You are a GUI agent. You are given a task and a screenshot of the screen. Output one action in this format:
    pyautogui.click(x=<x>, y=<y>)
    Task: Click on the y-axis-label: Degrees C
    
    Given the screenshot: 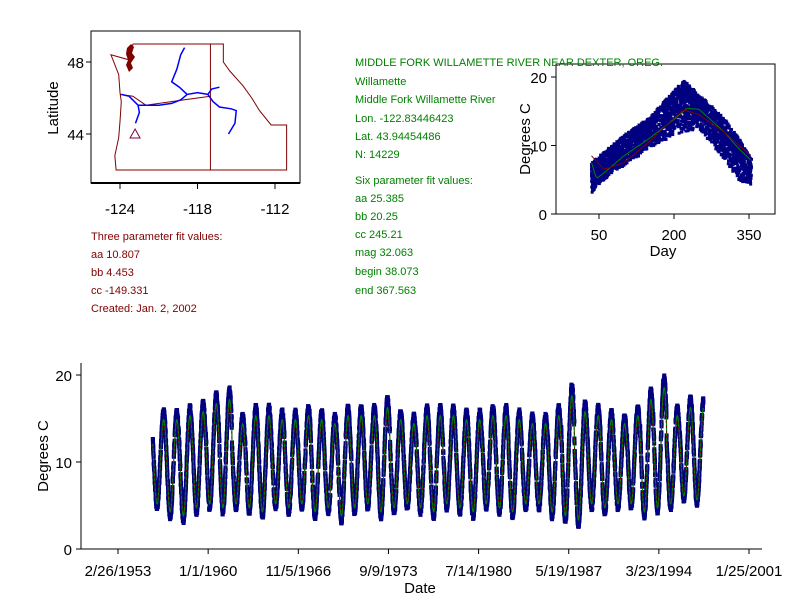 What is the action you would take?
    pyautogui.click(x=525, y=139)
    